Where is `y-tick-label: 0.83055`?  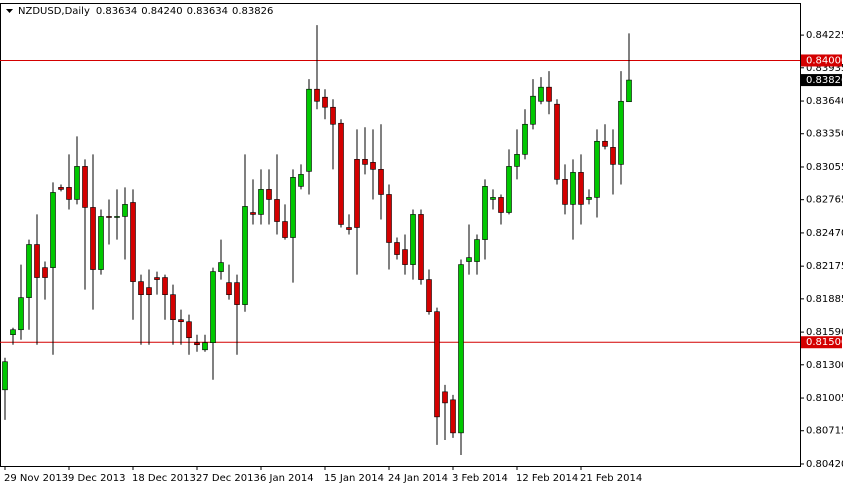
y-tick-label: 0.83055 is located at coordinates (824, 167).